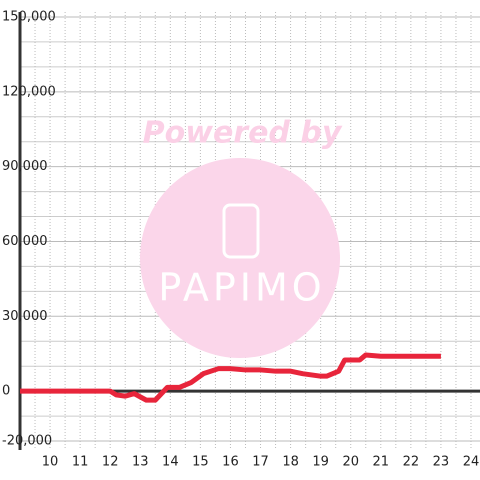  What do you see at coordinates (200, 462) in the screenshot?
I see `x-tick-label: 15` at bounding box center [200, 462].